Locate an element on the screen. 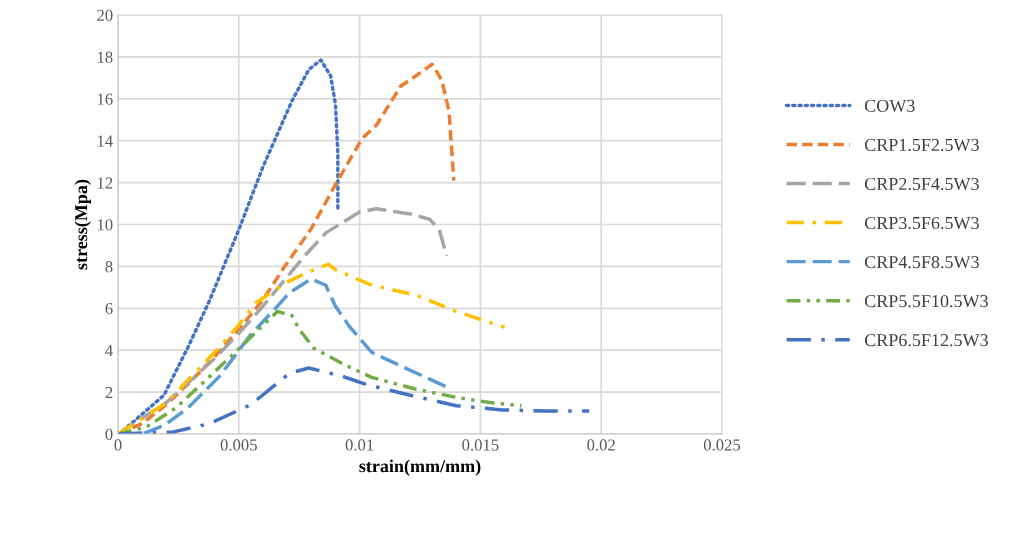  y-tick-label: 12 is located at coordinates (105, 183).